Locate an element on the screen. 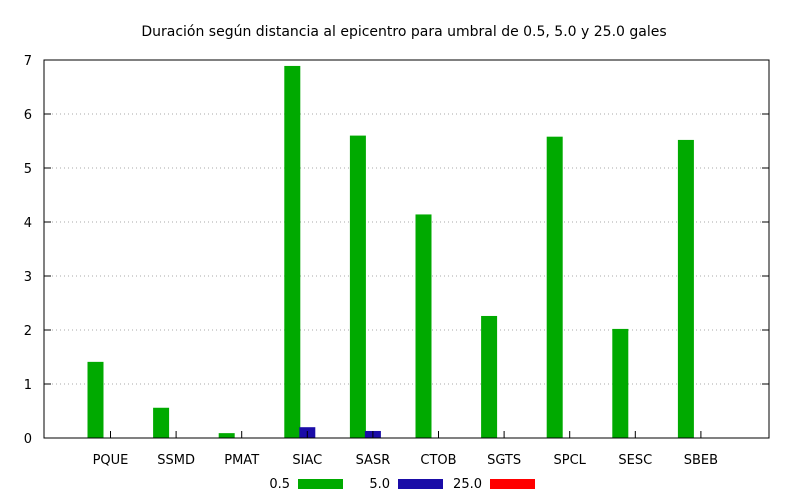 The width and height of the screenshot is (800, 500). legend-label: 0.5 is located at coordinates (279, 484).